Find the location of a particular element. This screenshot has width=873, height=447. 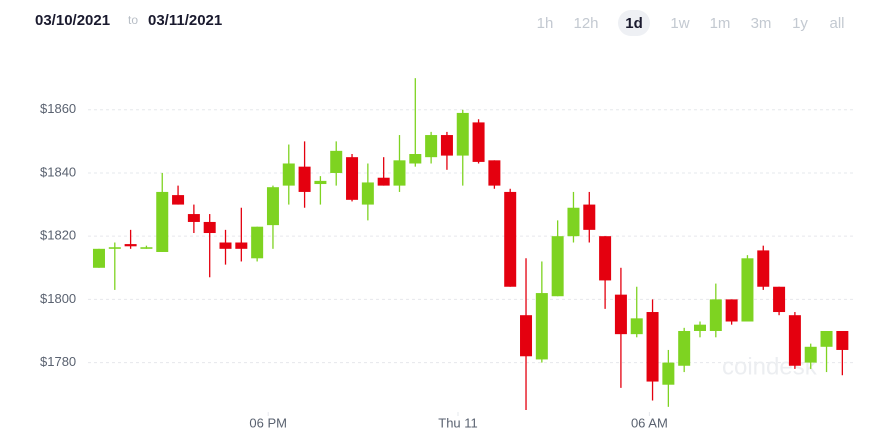

watermark: coindesk is located at coordinates (770, 366).